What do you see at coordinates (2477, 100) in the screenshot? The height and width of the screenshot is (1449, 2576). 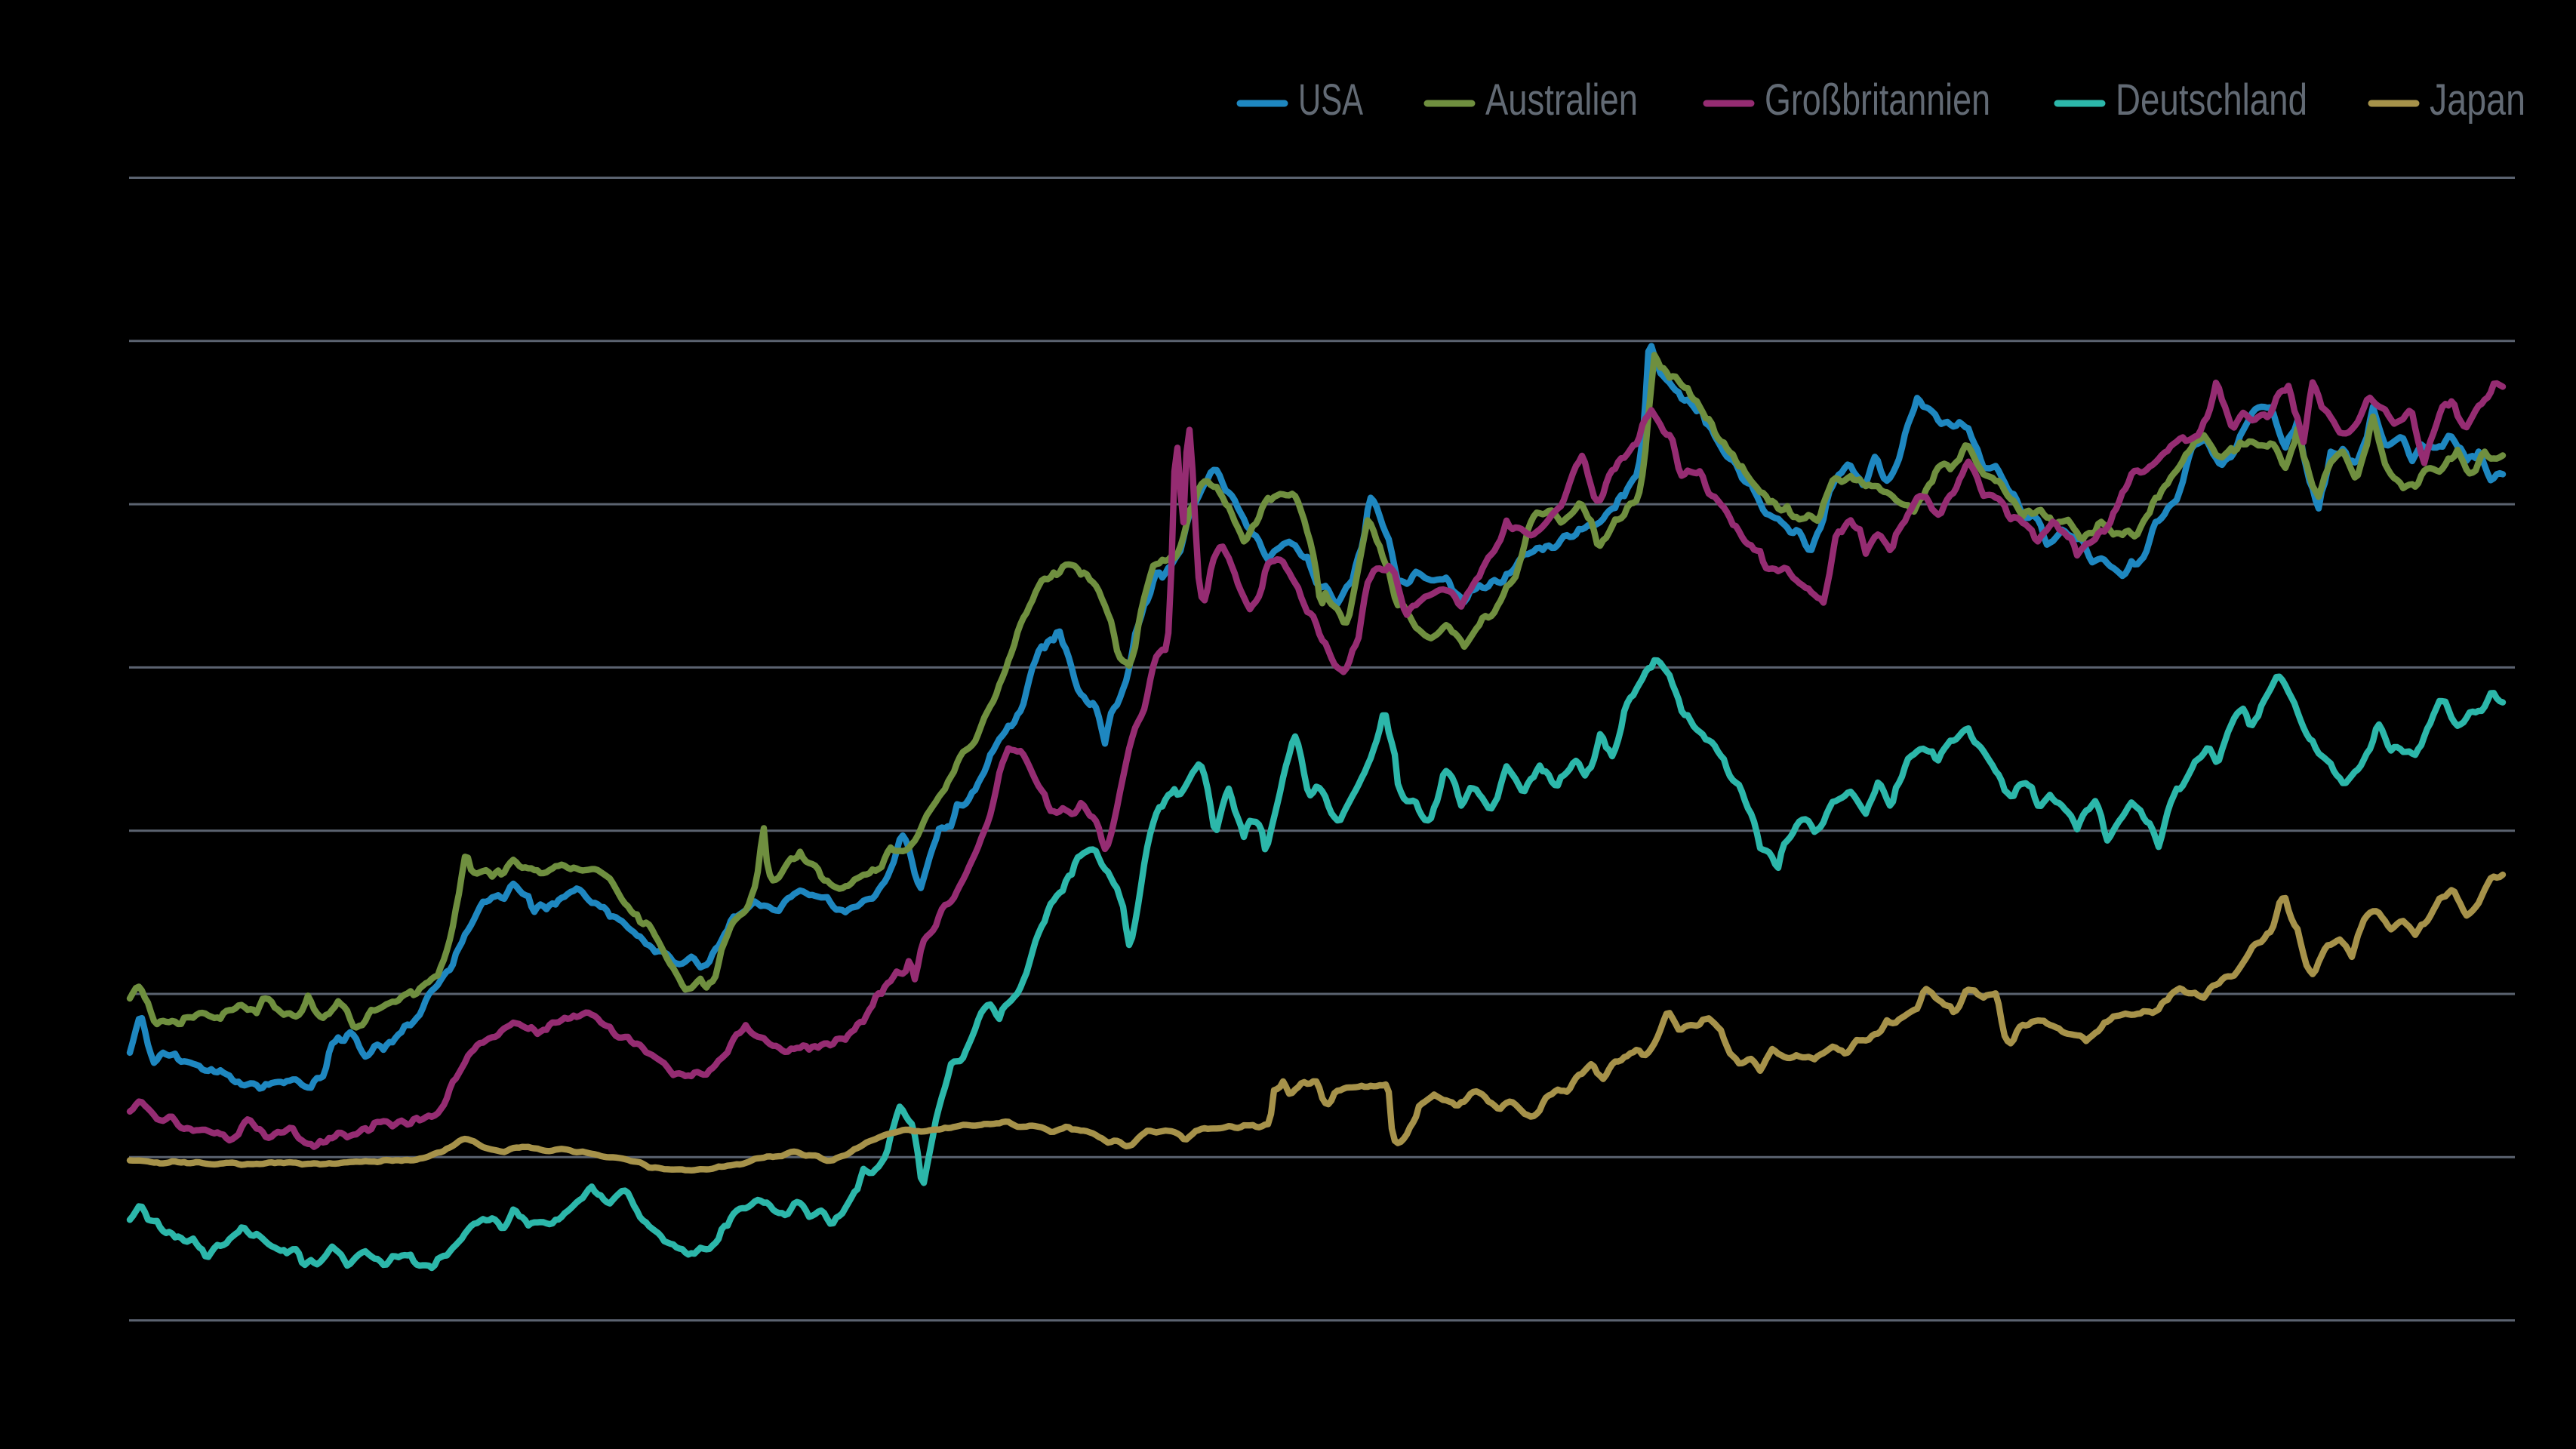 I see `svg-text: Japan` at bounding box center [2477, 100].